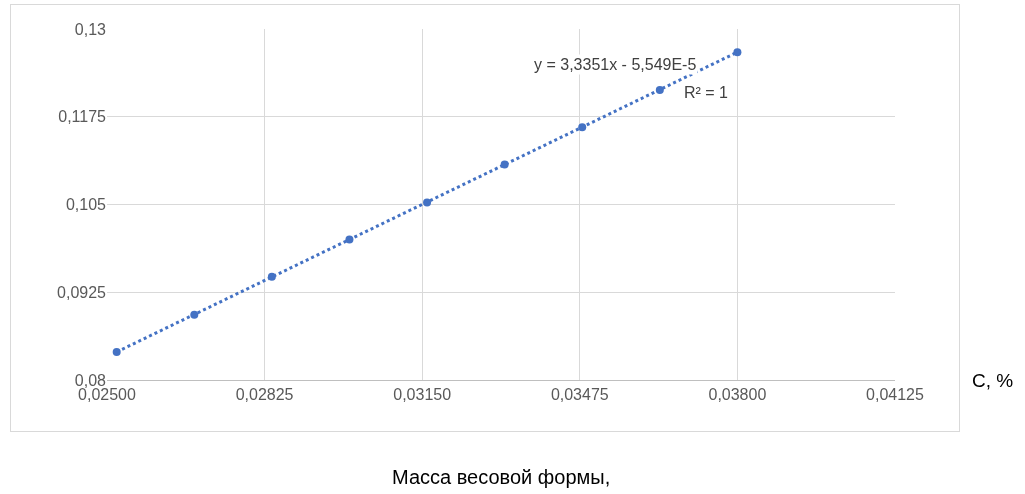  I want to click on annotation: R² = 1, so click(706, 92).